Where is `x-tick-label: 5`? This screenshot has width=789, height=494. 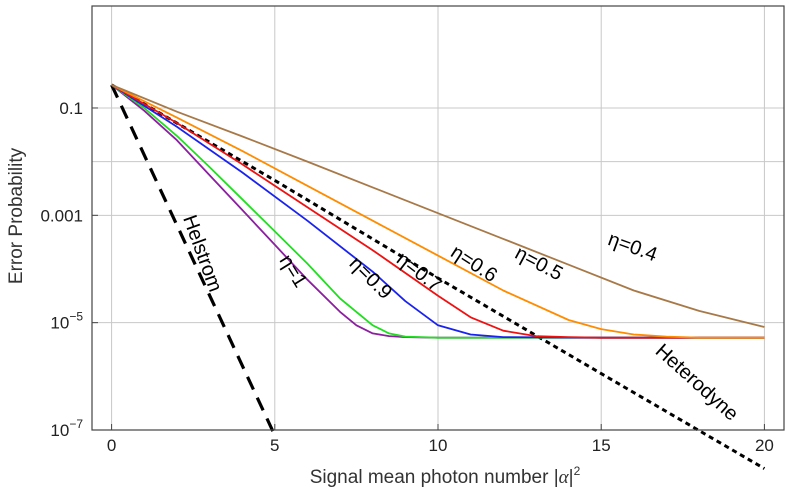
x-tick-label: 5 is located at coordinates (274, 445).